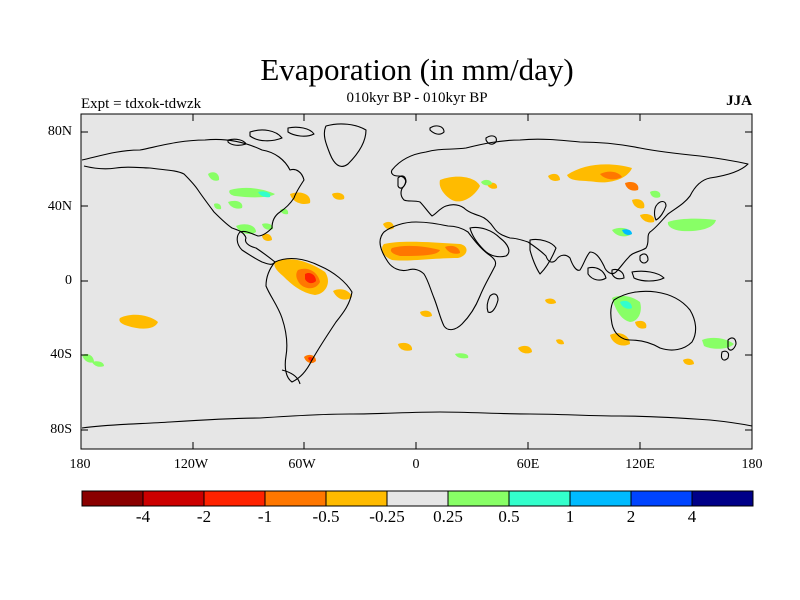  I want to click on colorbar-label: -0.25, so click(387, 516).